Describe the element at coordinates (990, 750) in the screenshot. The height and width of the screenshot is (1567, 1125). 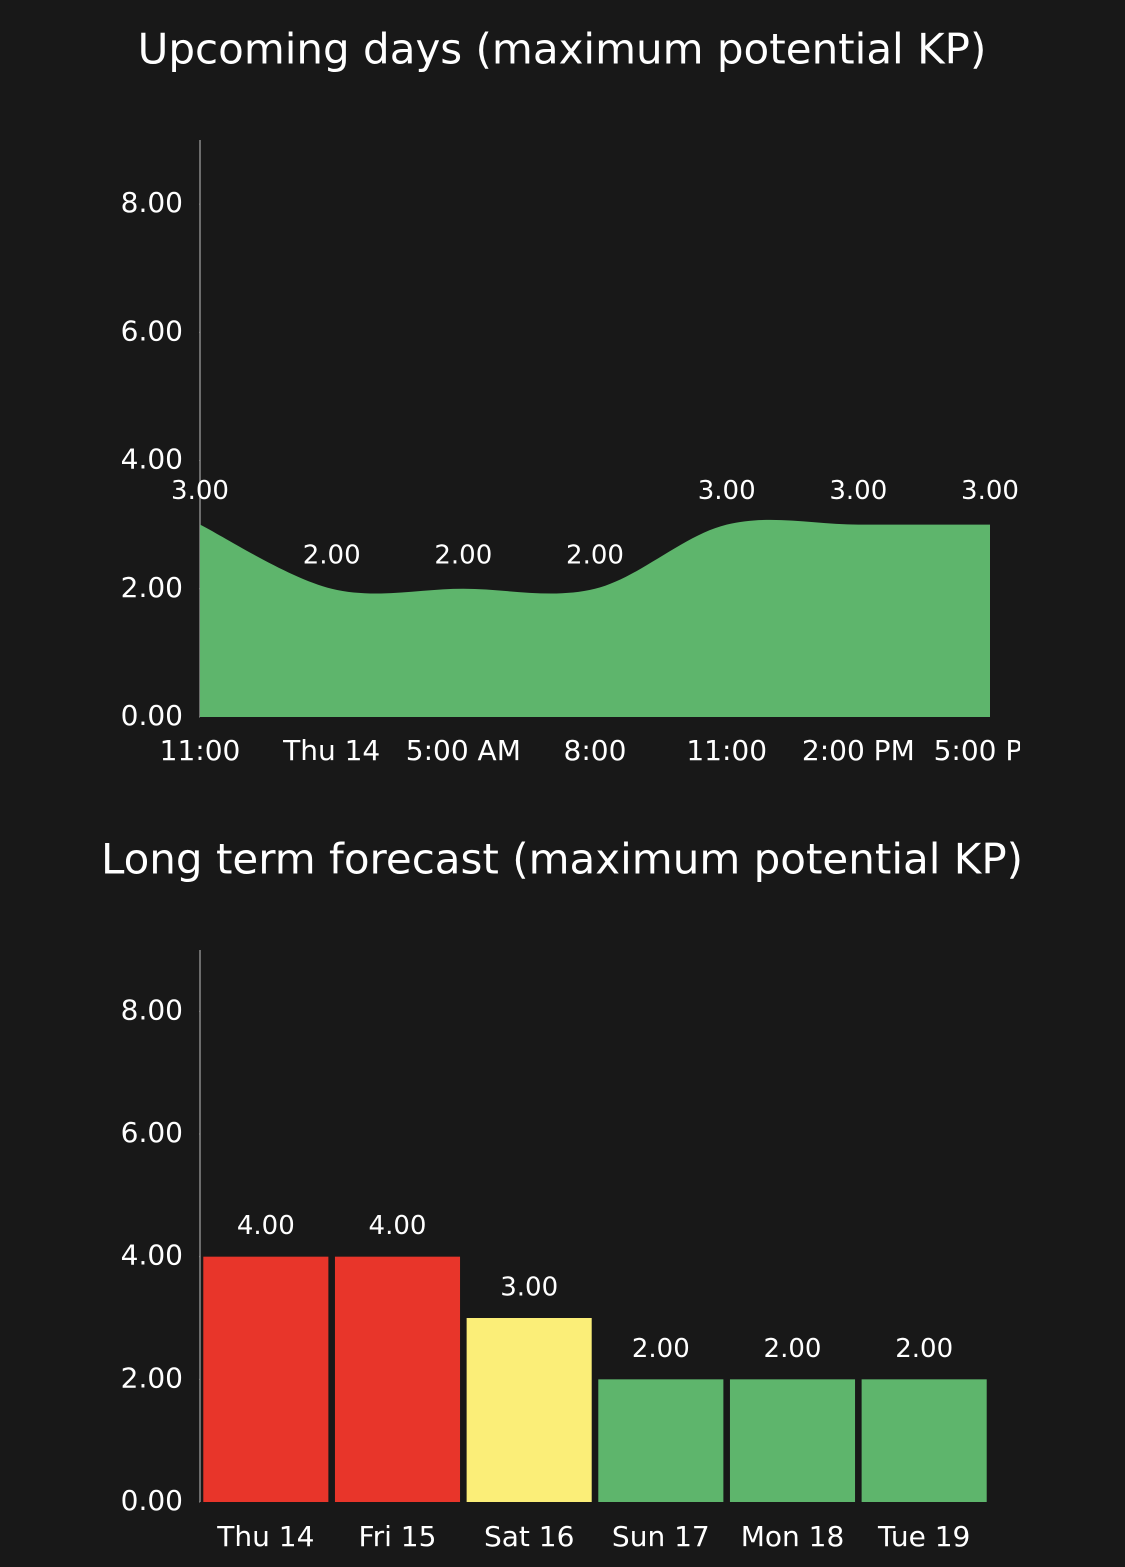
I see `x-tick-label: 5:00 PM` at that location.